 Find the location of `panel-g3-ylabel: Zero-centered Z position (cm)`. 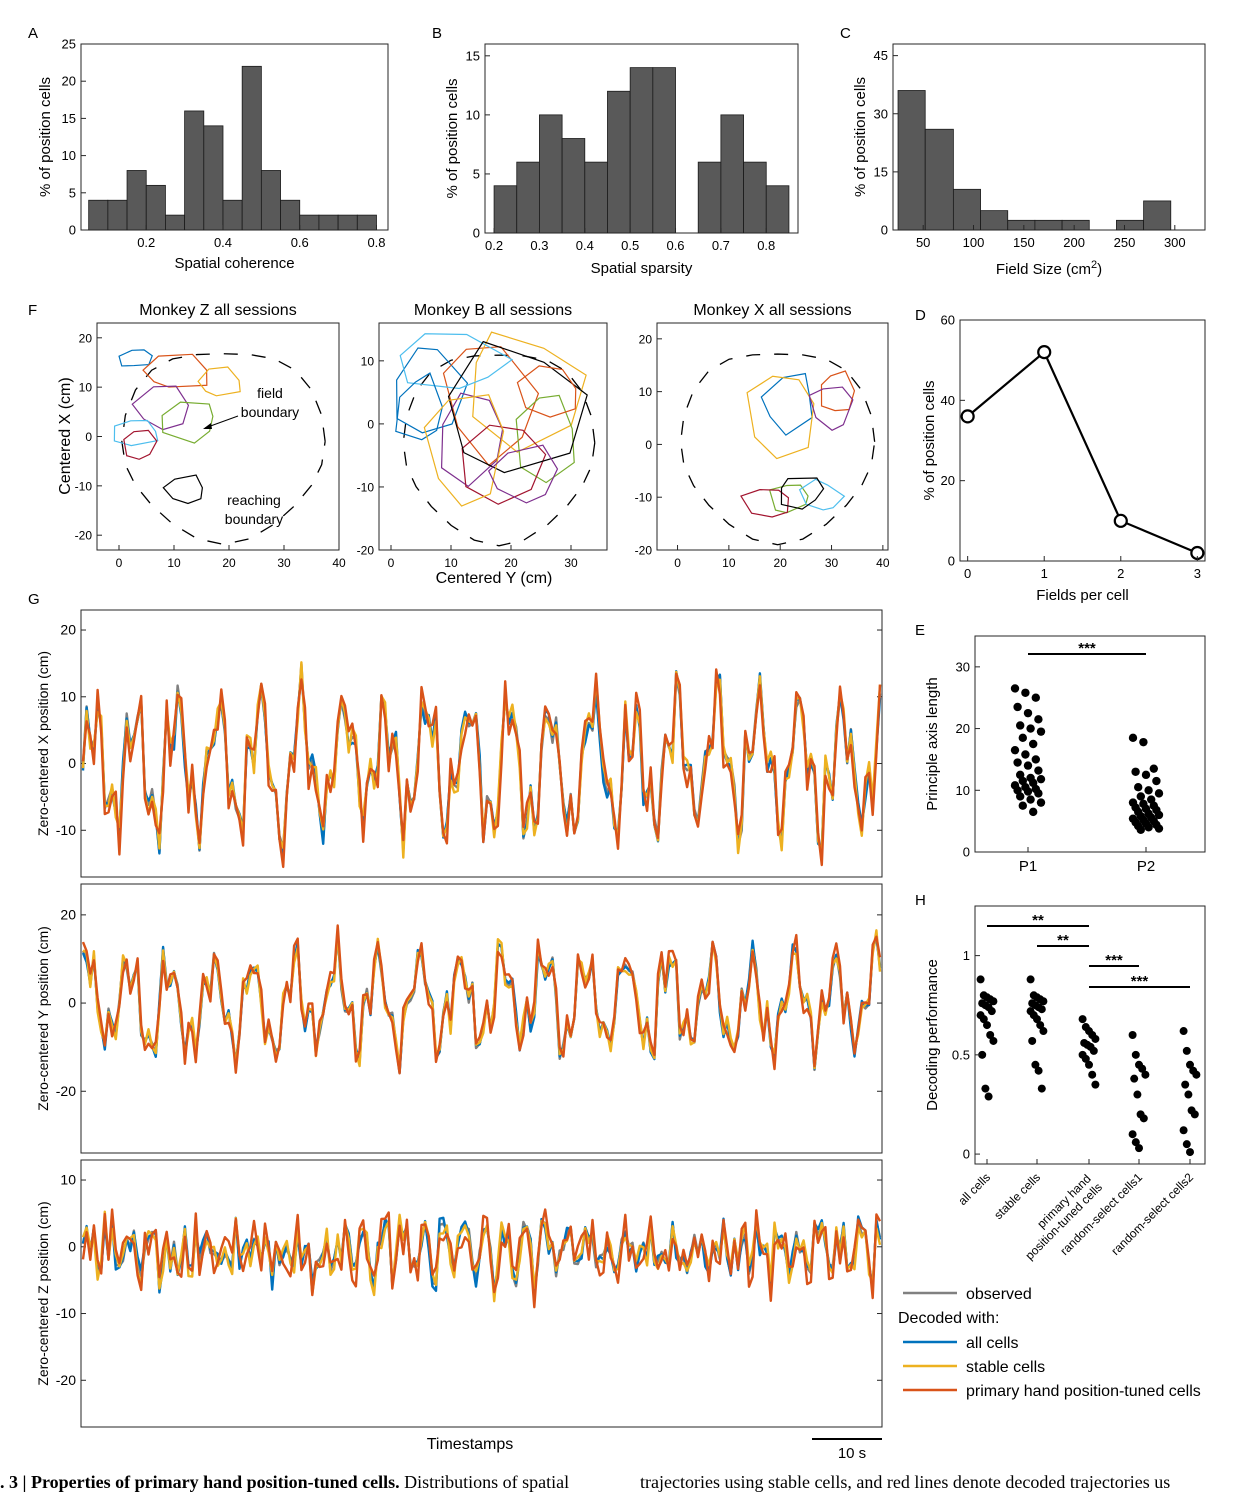

panel-g3-ylabel: Zero-centered Z position (cm) is located at coordinates (43, 1293).